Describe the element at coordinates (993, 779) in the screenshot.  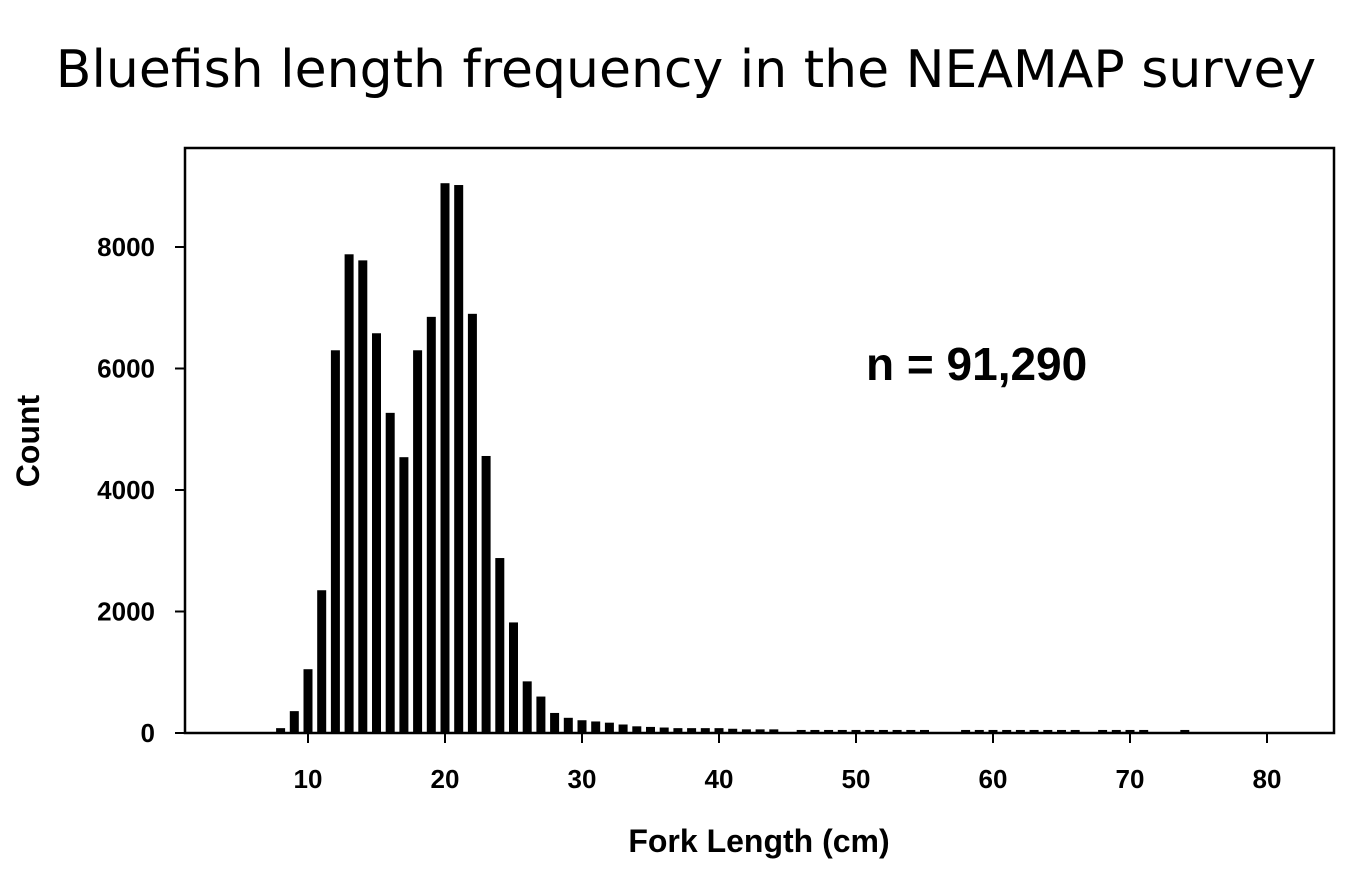
I see `x-tick-label: 60` at that location.